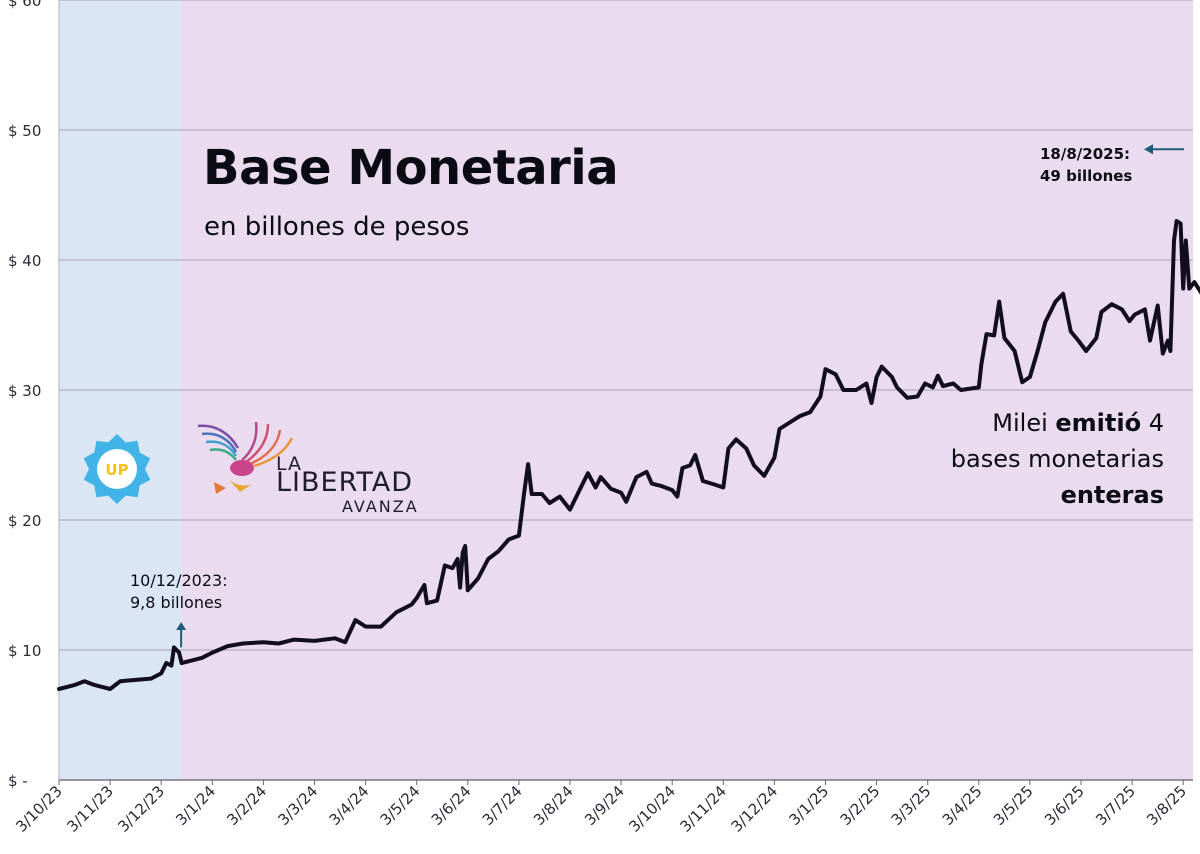  Describe the element at coordinates (808, 805) in the screenshot. I see `x-tick-label: 3/1/25` at that location.